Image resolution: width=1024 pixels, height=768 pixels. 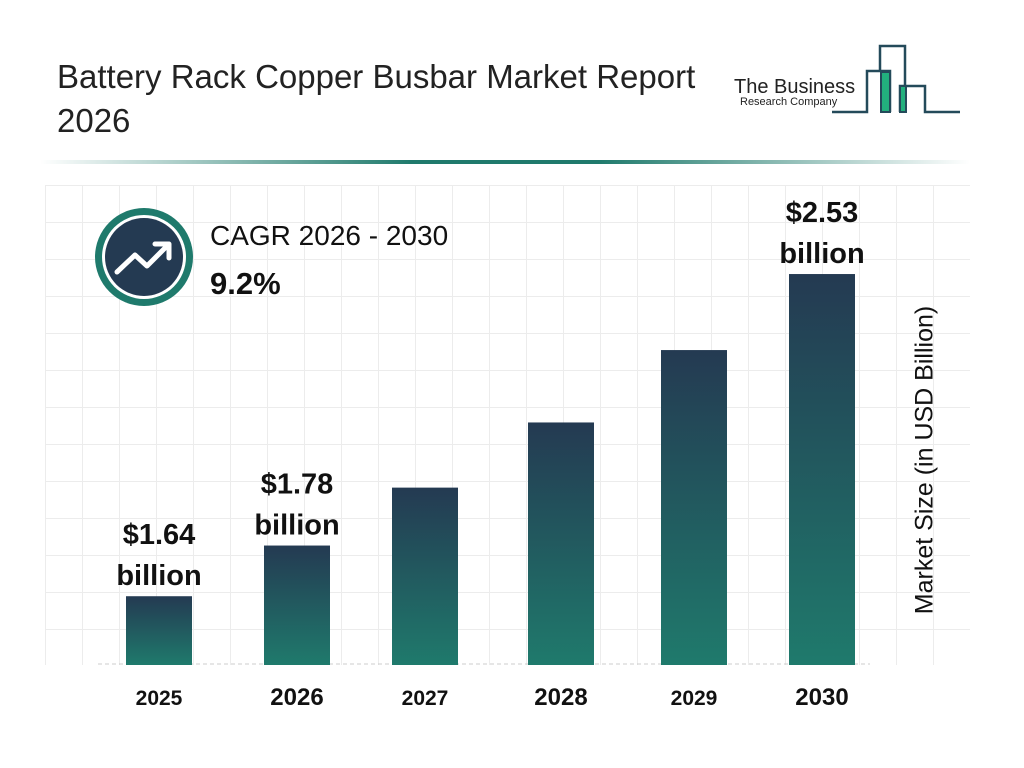 What do you see at coordinates (505, 162) in the screenshot?
I see `header-divider` at bounding box center [505, 162].